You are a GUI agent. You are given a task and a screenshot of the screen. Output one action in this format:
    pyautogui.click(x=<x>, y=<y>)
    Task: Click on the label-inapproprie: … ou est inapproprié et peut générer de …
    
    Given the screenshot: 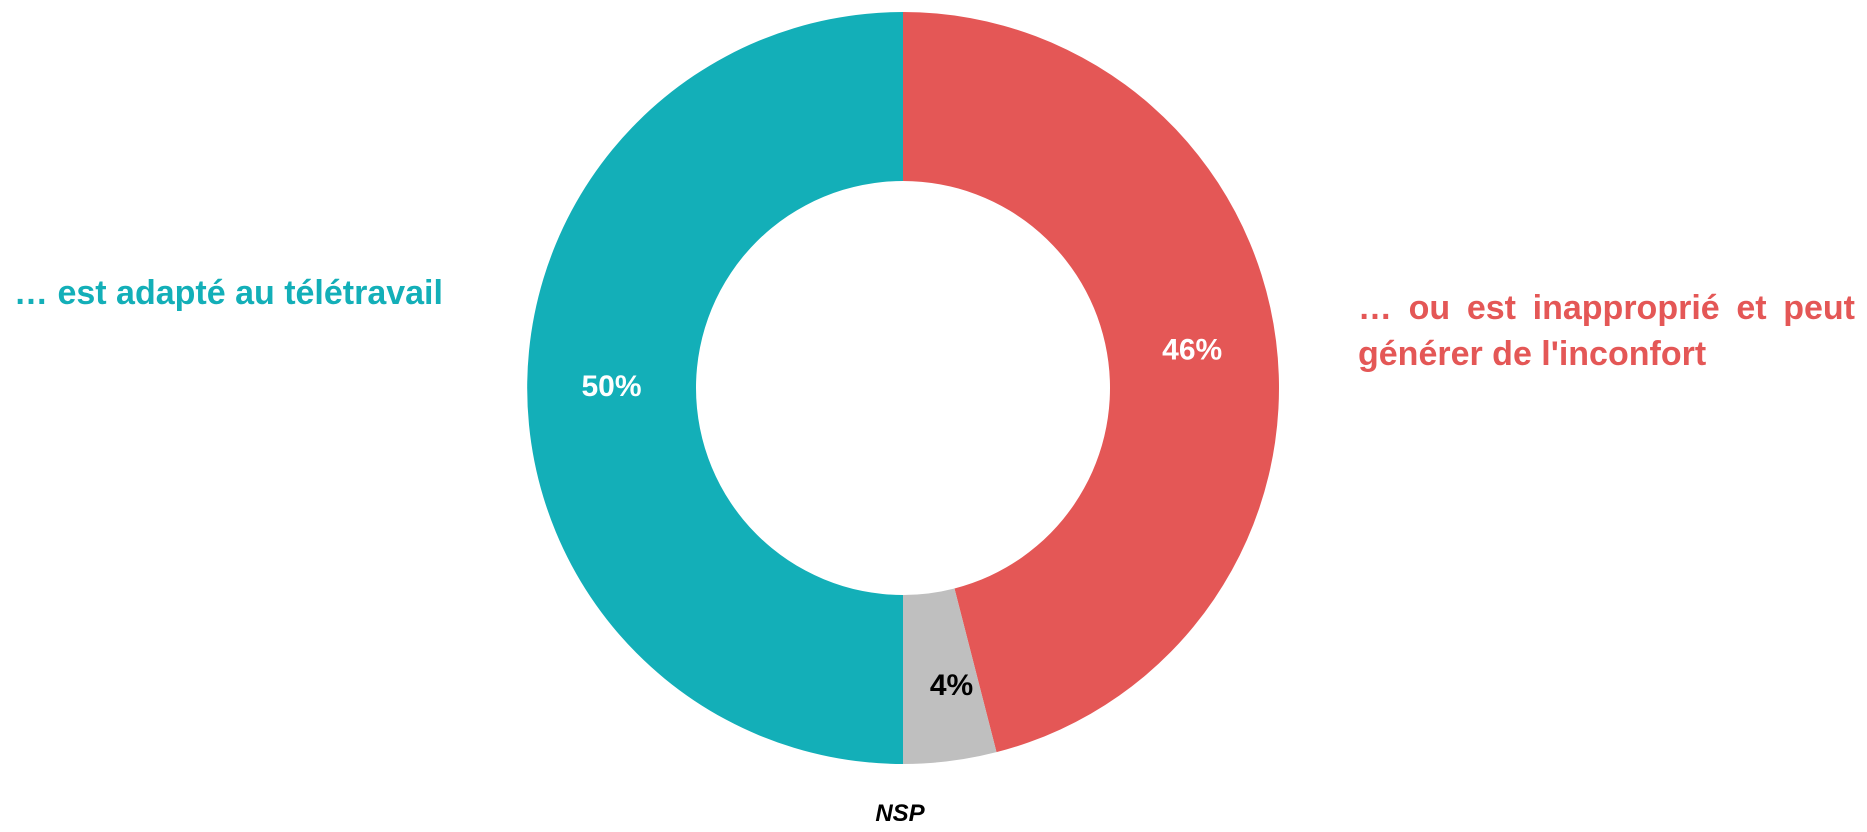 What is the action you would take?
    pyautogui.click(x=1606, y=331)
    